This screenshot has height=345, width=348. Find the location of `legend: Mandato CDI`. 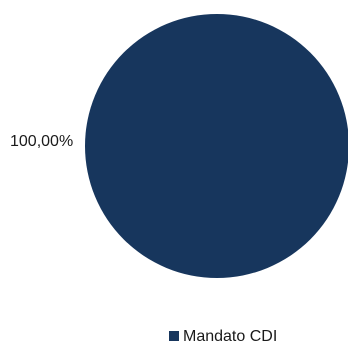

legend: Mandato CDI is located at coordinates (223, 336).